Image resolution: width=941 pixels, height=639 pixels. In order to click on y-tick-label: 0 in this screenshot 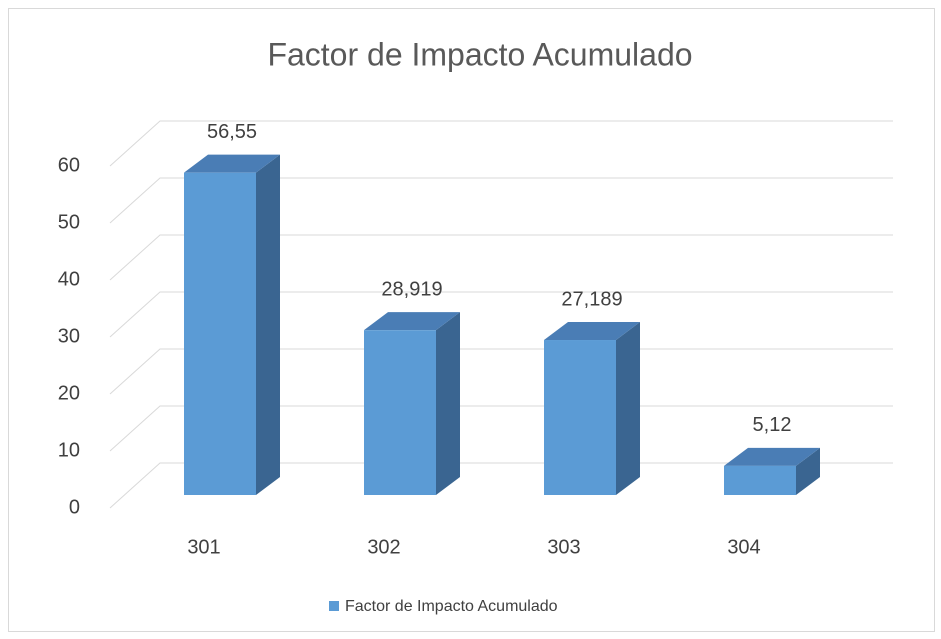, I will do `click(74, 507)`.